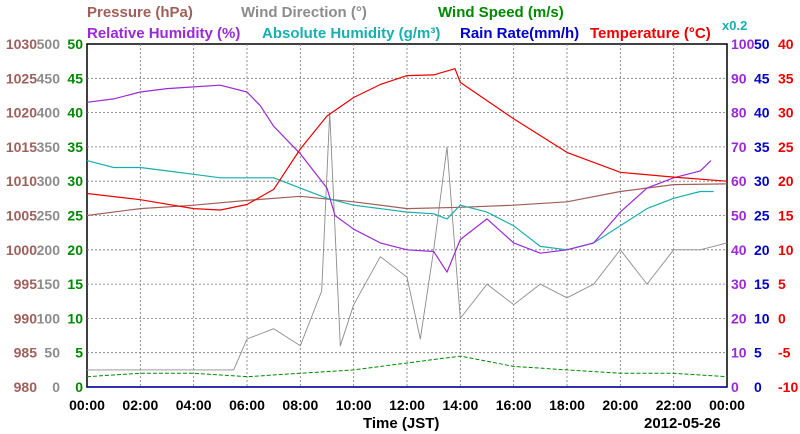  What do you see at coordinates (21, 250) in the screenshot?
I see `y-tick-label-pressure: 1000` at bounding box center [21, 250].